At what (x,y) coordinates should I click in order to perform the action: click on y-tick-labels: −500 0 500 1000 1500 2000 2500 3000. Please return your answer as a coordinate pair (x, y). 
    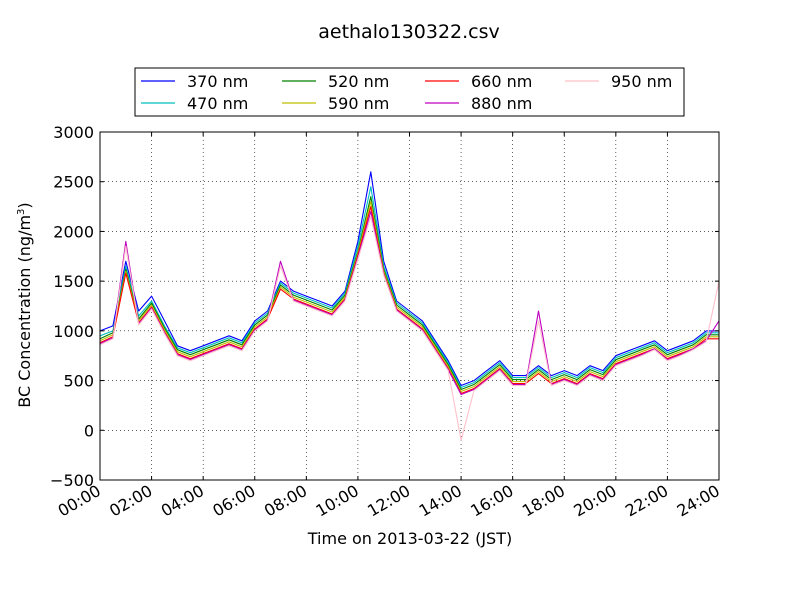
    Looking at the image, I should click on (72, 306).